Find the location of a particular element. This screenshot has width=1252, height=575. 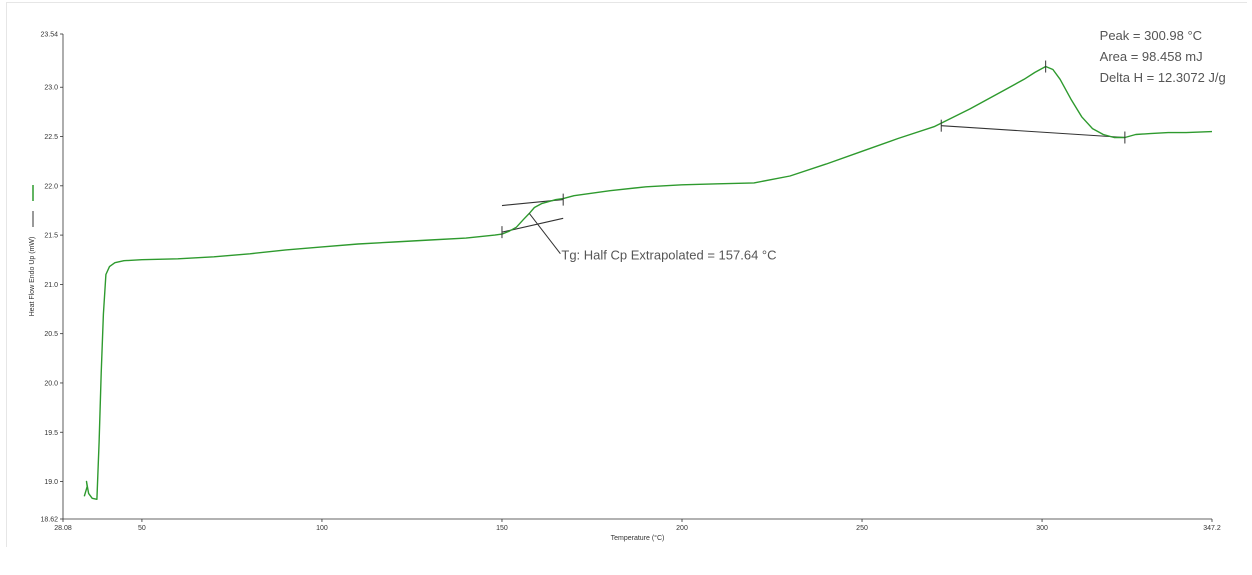

y-tick-label: 20.5 is located at coordinates (51, 334).